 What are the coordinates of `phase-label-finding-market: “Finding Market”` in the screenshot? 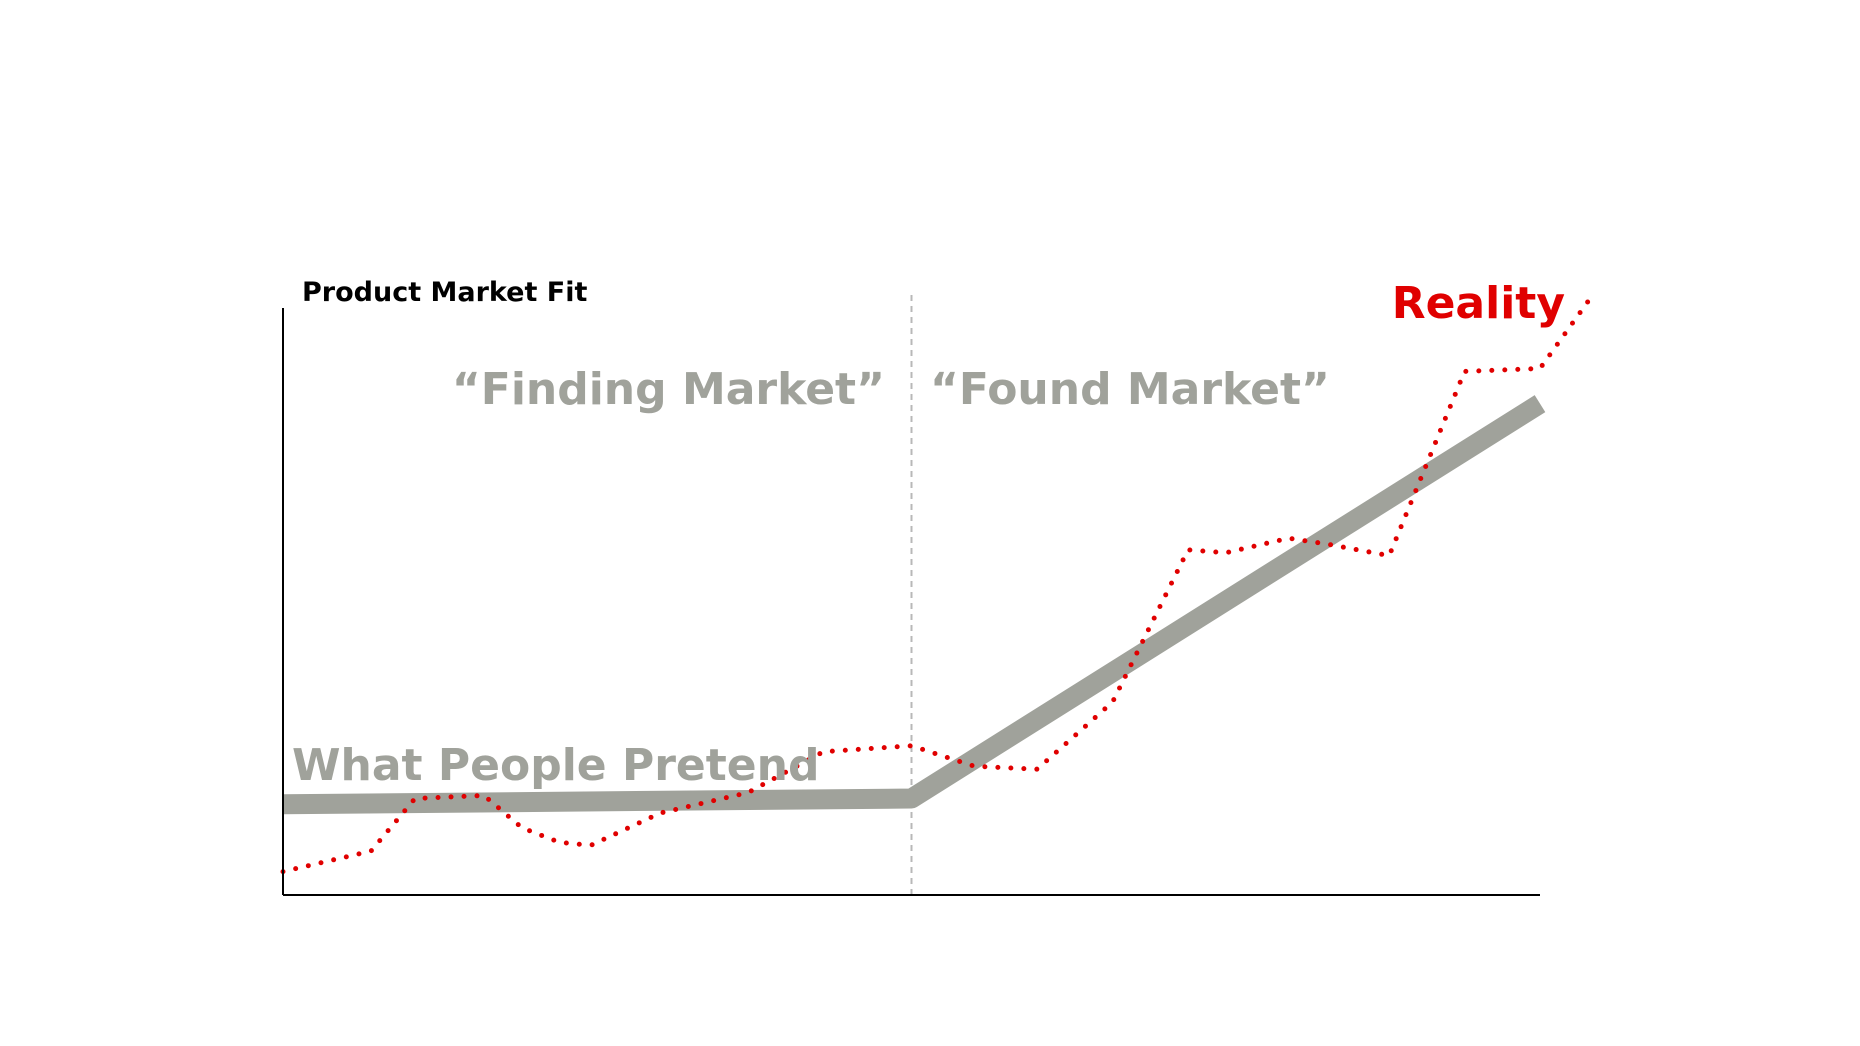 It's located at (668, 389).